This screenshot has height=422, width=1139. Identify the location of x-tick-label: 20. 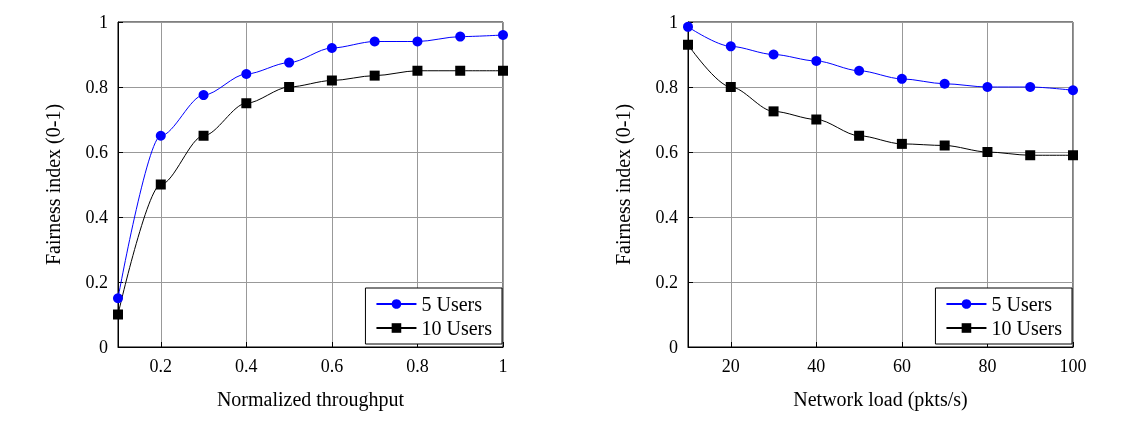
(730, 366).